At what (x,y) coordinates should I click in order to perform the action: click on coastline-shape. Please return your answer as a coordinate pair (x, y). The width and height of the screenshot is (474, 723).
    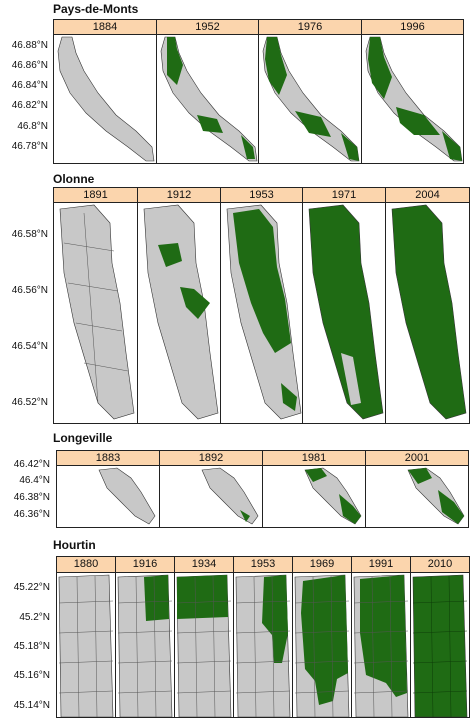
    Looking at the image, I should click on (106, 99).